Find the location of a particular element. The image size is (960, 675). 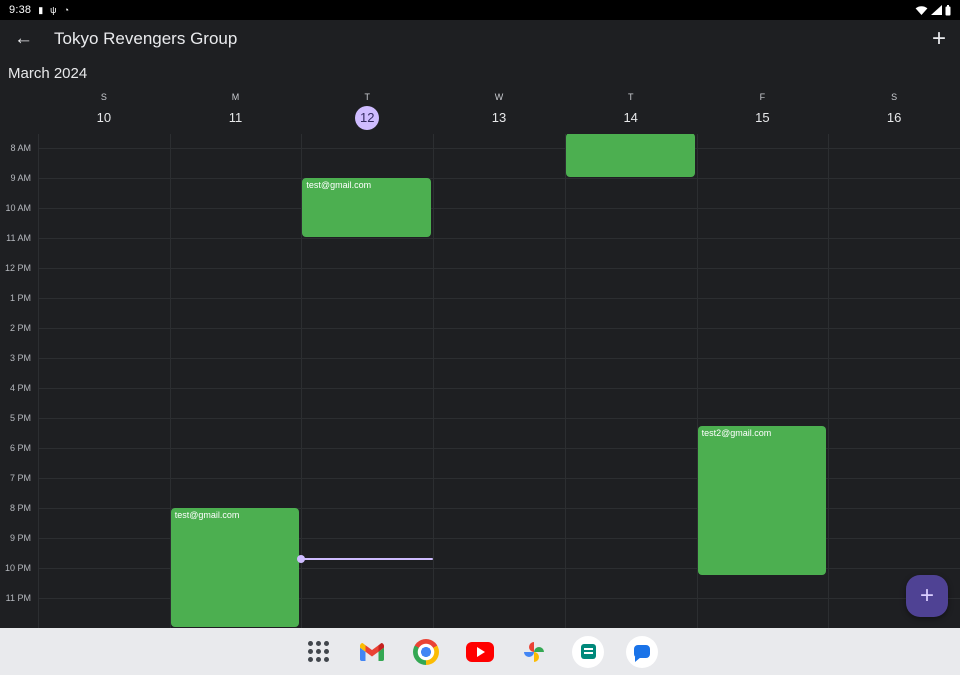

add-button: + is located at coordinates (938, 38).